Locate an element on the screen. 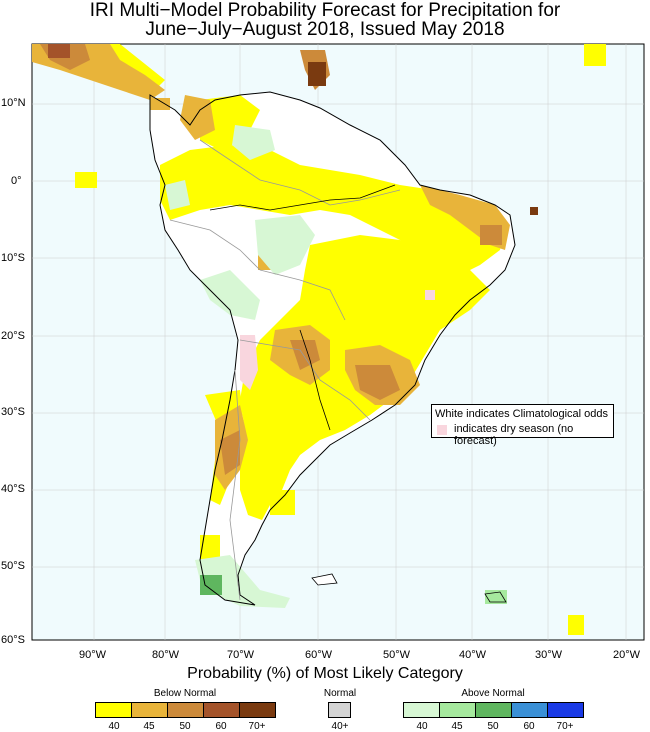 The image size is (650, 732). title-line-2: June−July−August 2018, Issued May 2018 is located at coordinates (325, 29).